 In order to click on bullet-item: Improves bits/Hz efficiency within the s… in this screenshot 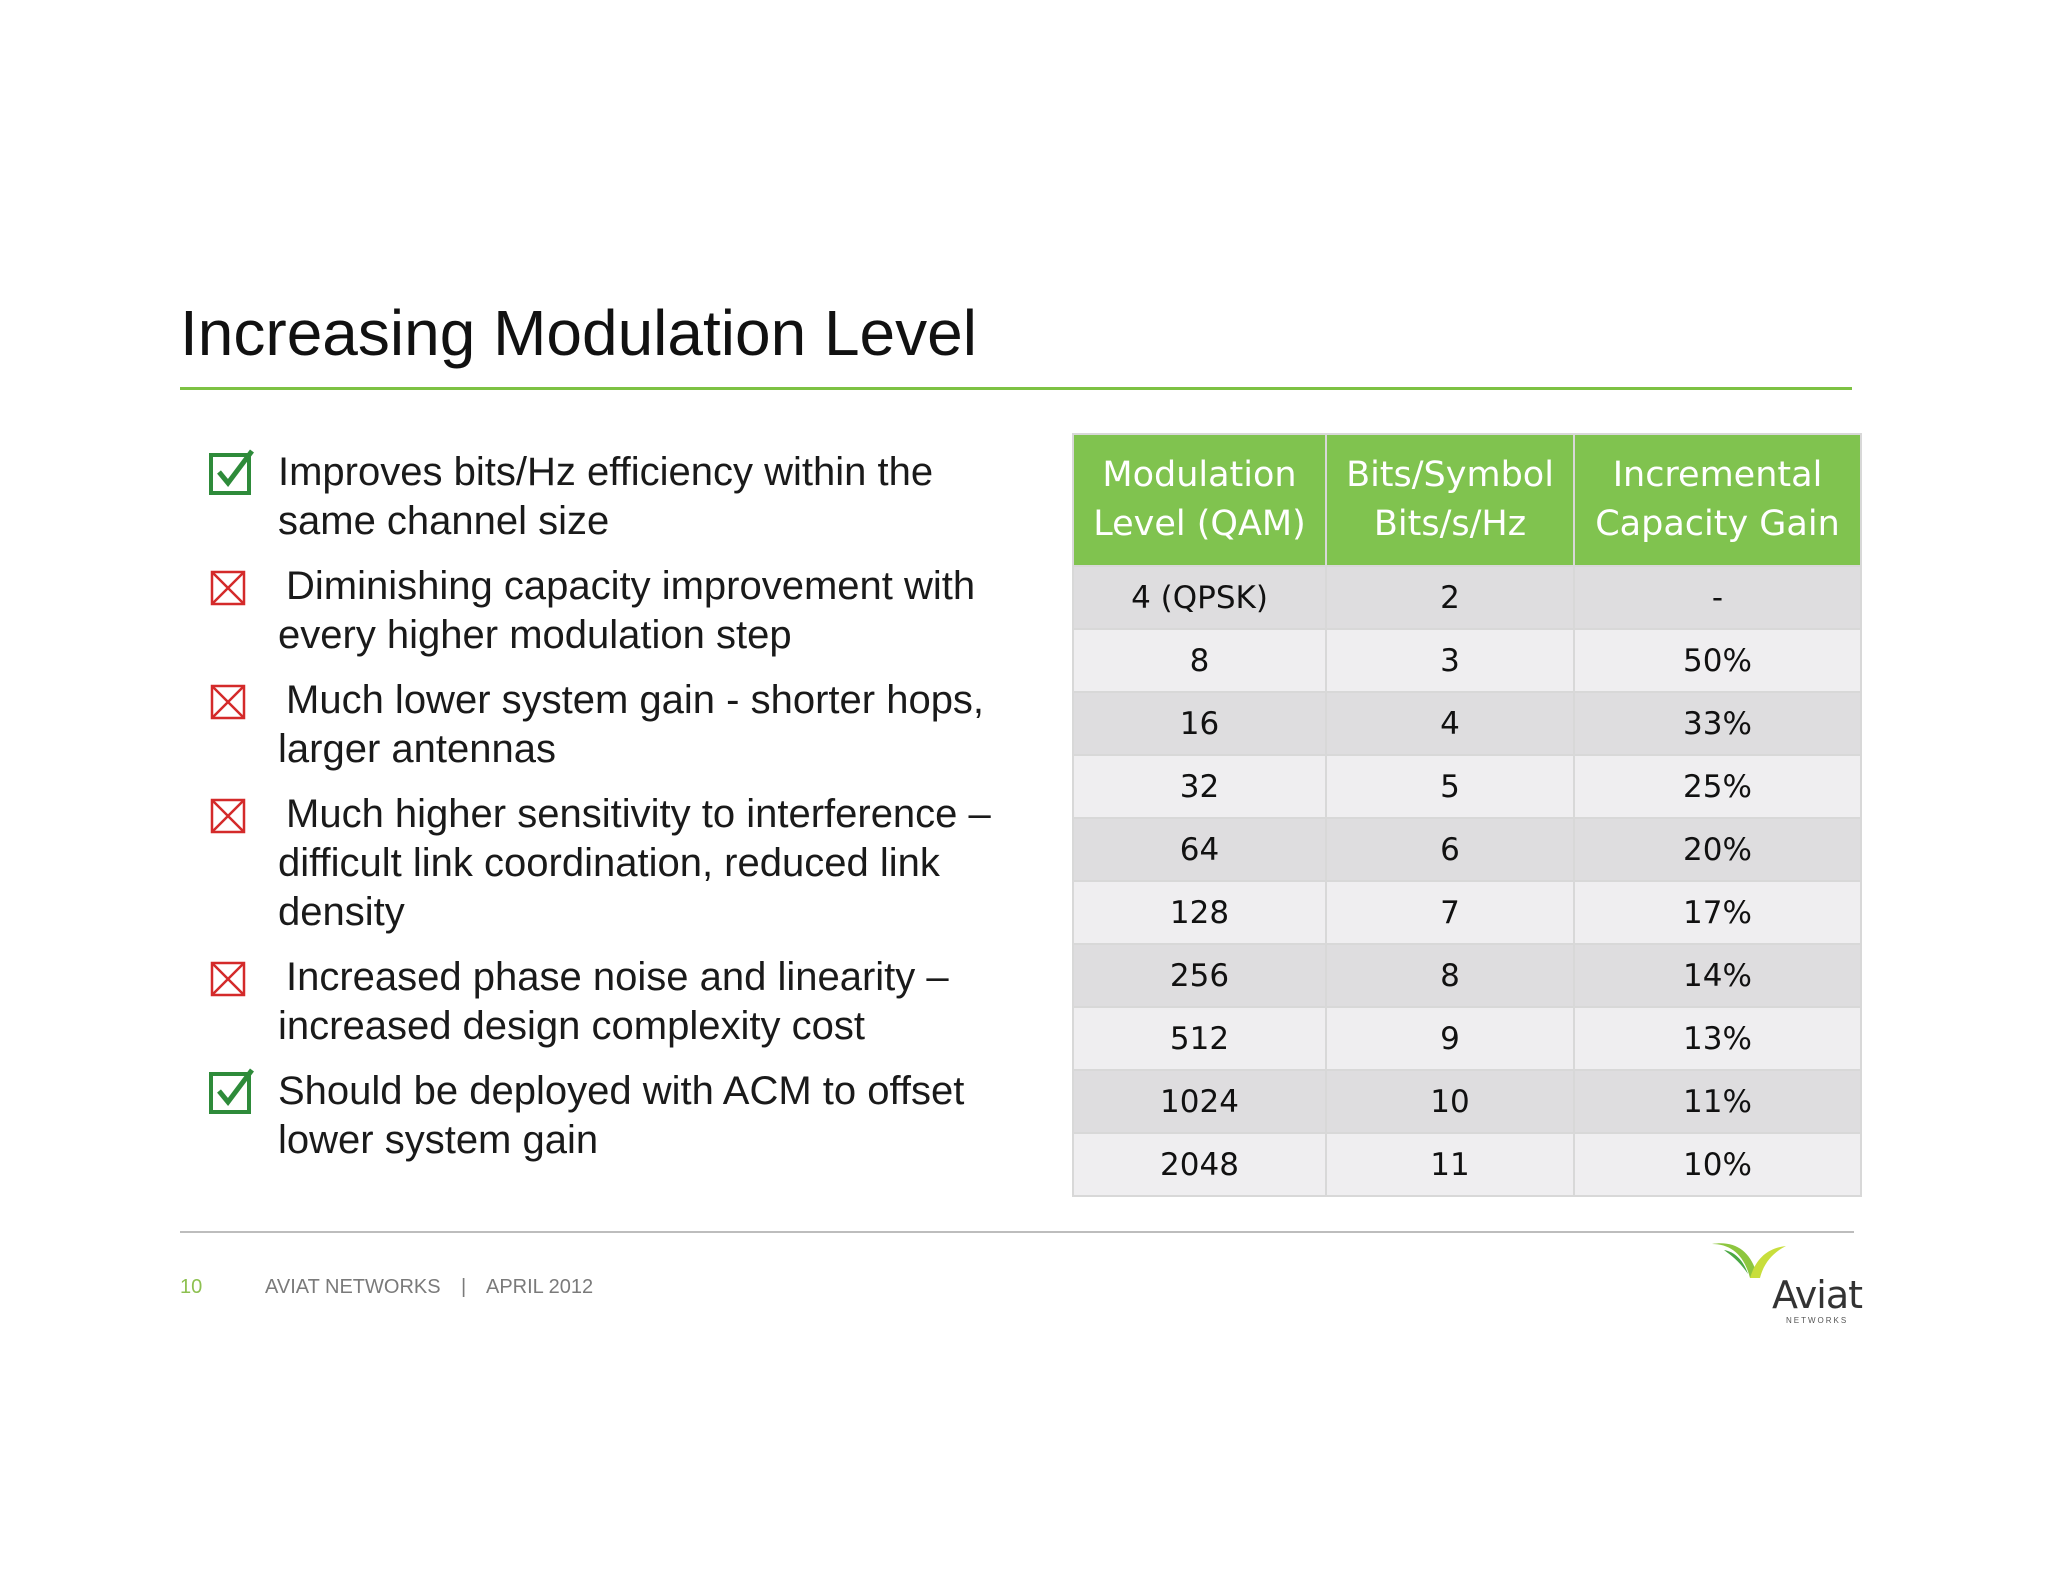, I will do `click(623, 497)`.